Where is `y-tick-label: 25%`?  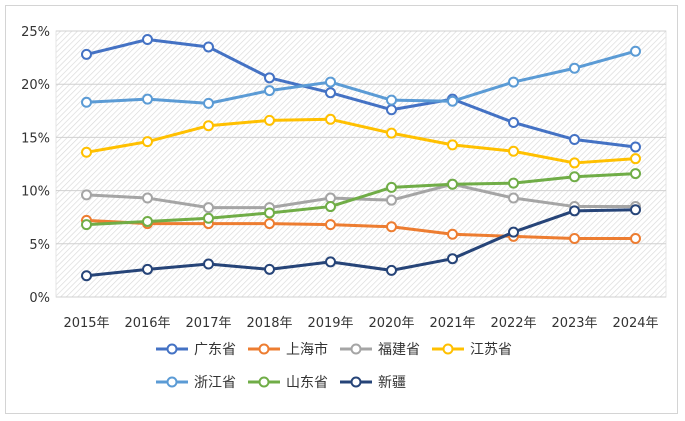 y-tick-label: 25% is located at coordinates (35, 32).